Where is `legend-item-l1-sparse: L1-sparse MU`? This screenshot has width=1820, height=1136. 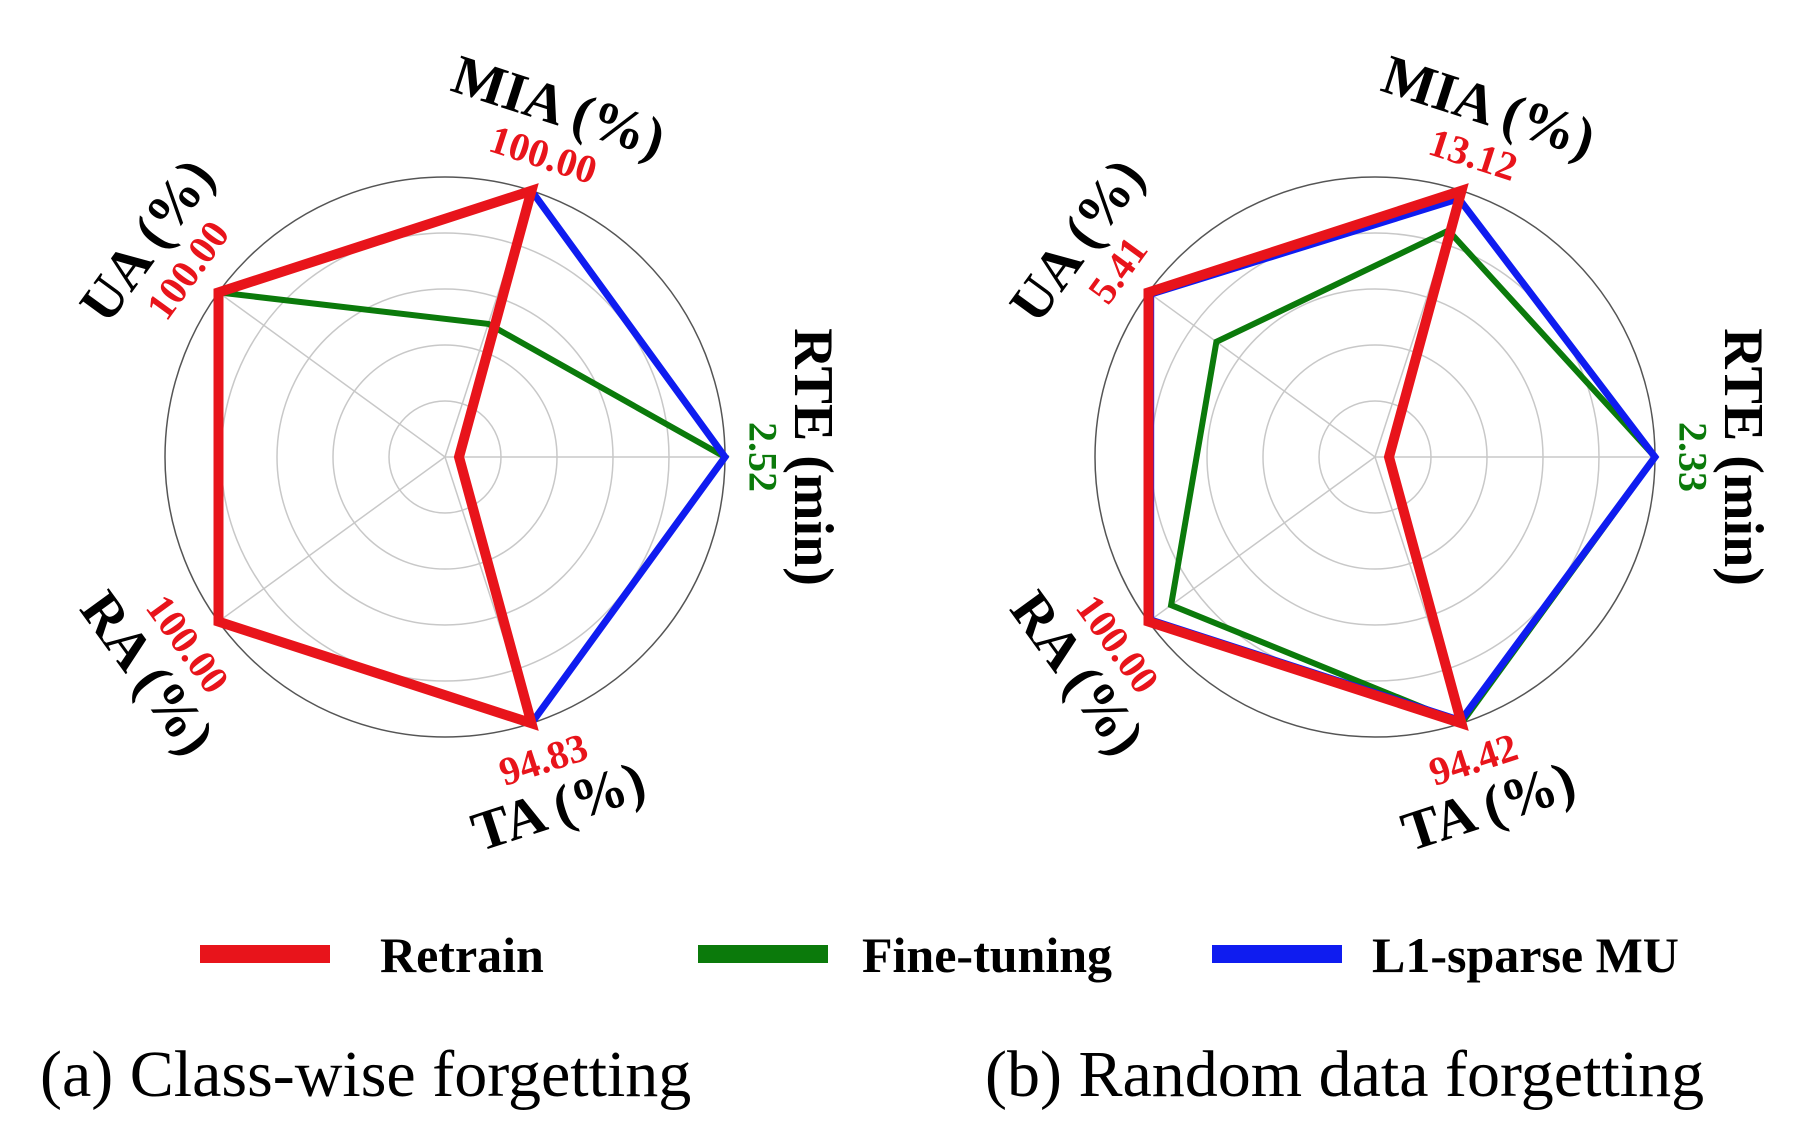
legend-item-l1-sparse: L1-sparse MU is located at coordinates (1445, 955).